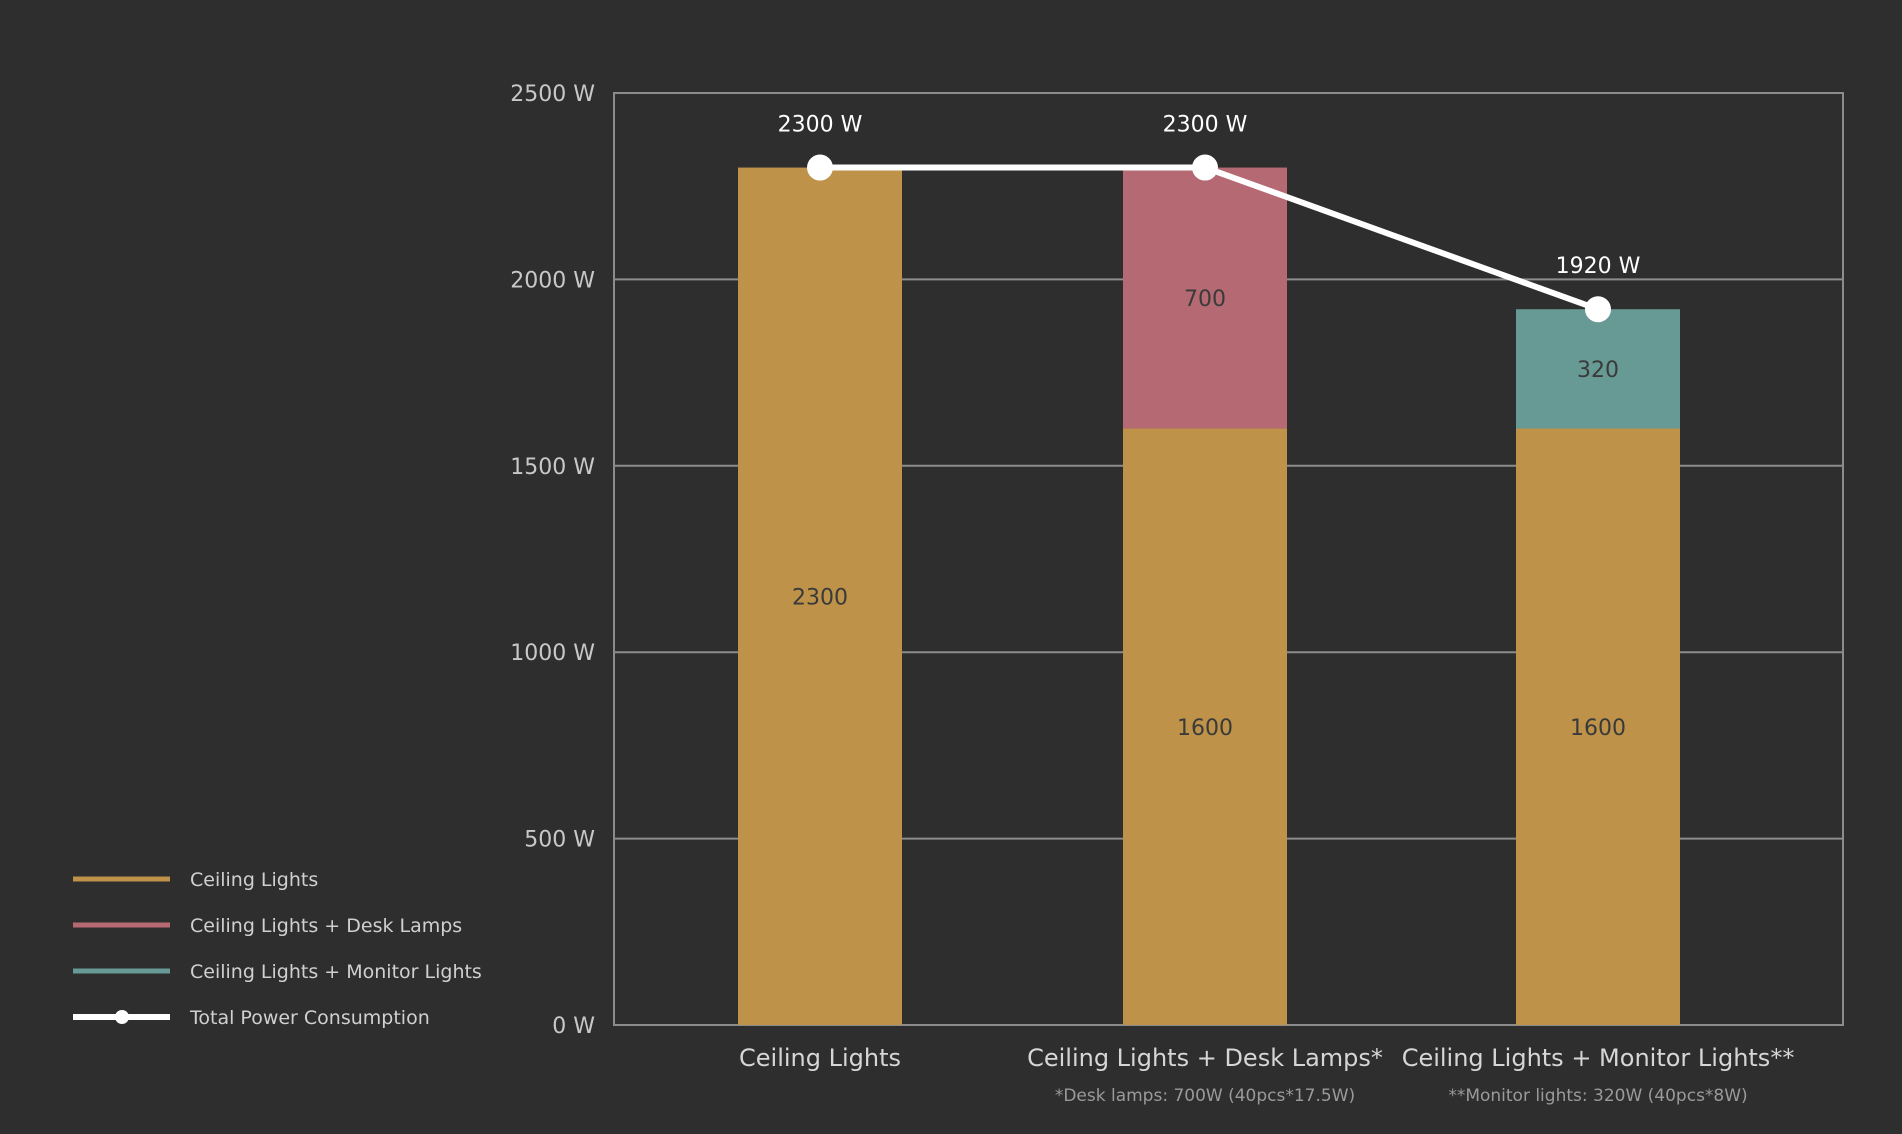 The image size is (1902, 1134). What do you see at coordinates (552, 560) in the screenshot?
I see `y-axis-ticks: 0 W 500 W 1000 W 1500 W 2000 W 2500 W` at bounding box center [552, 560].